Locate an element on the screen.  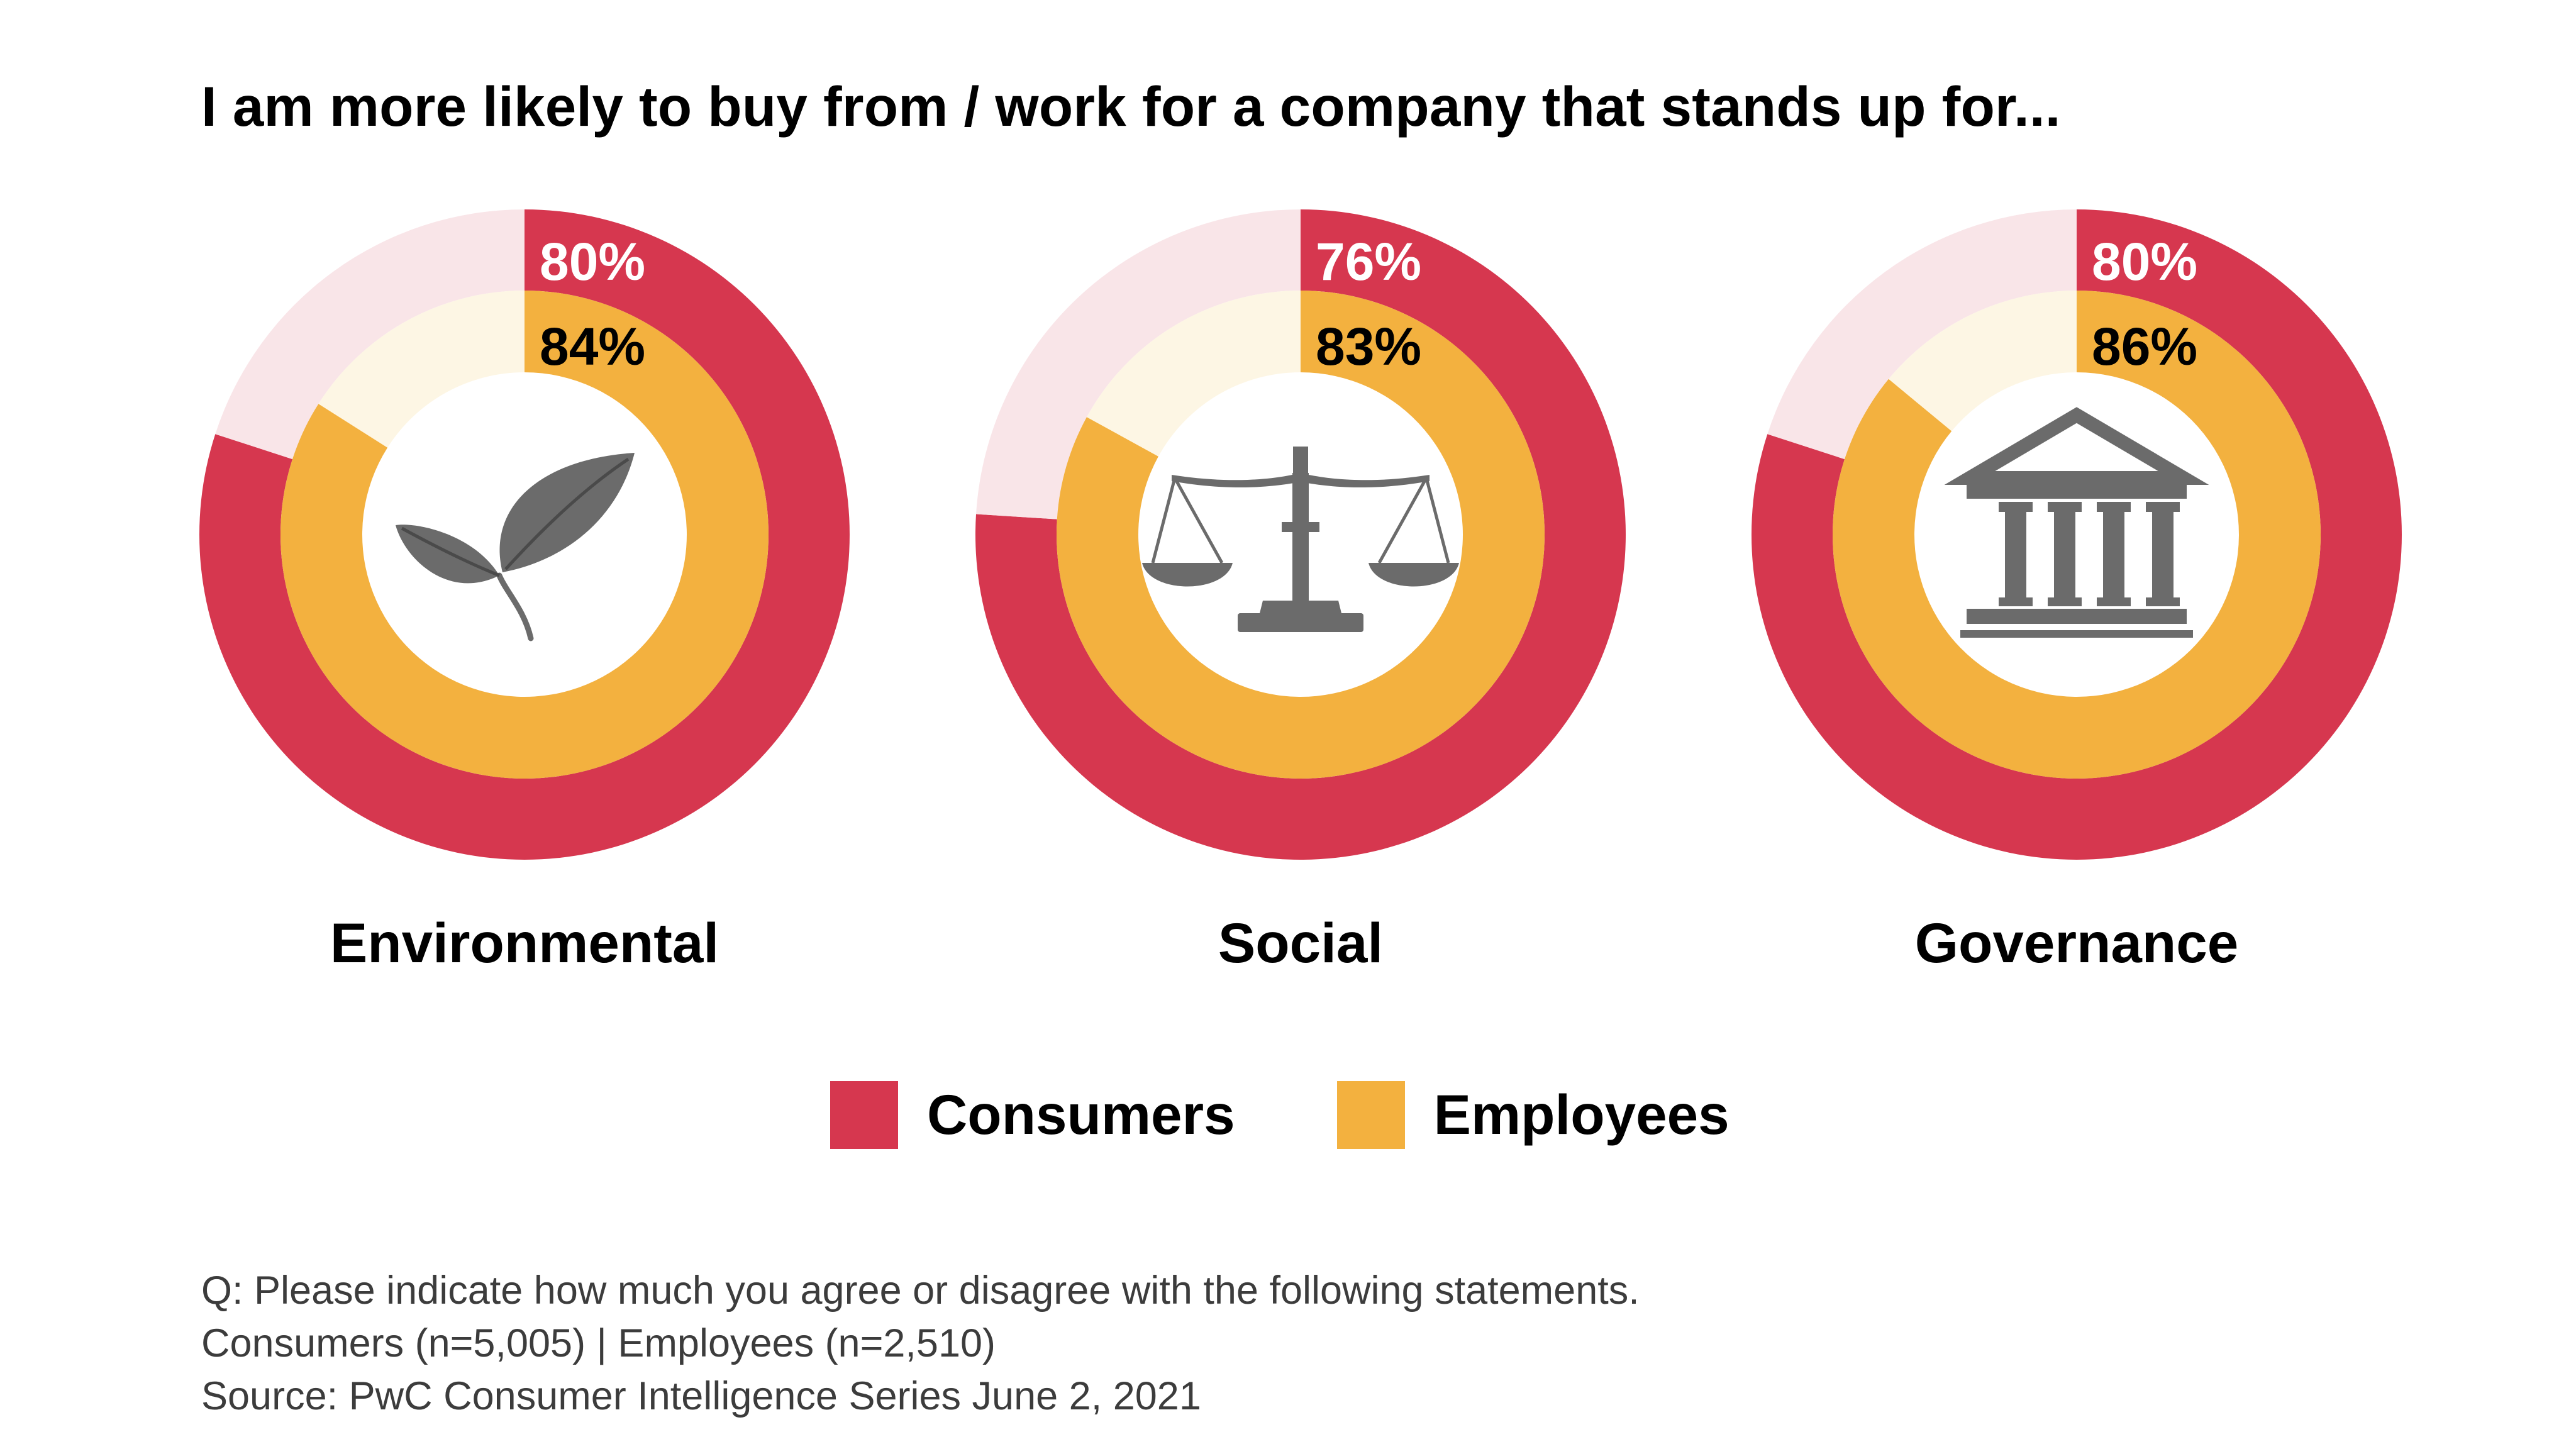
employees-arc-governance is located at coordinates (2076, 535).